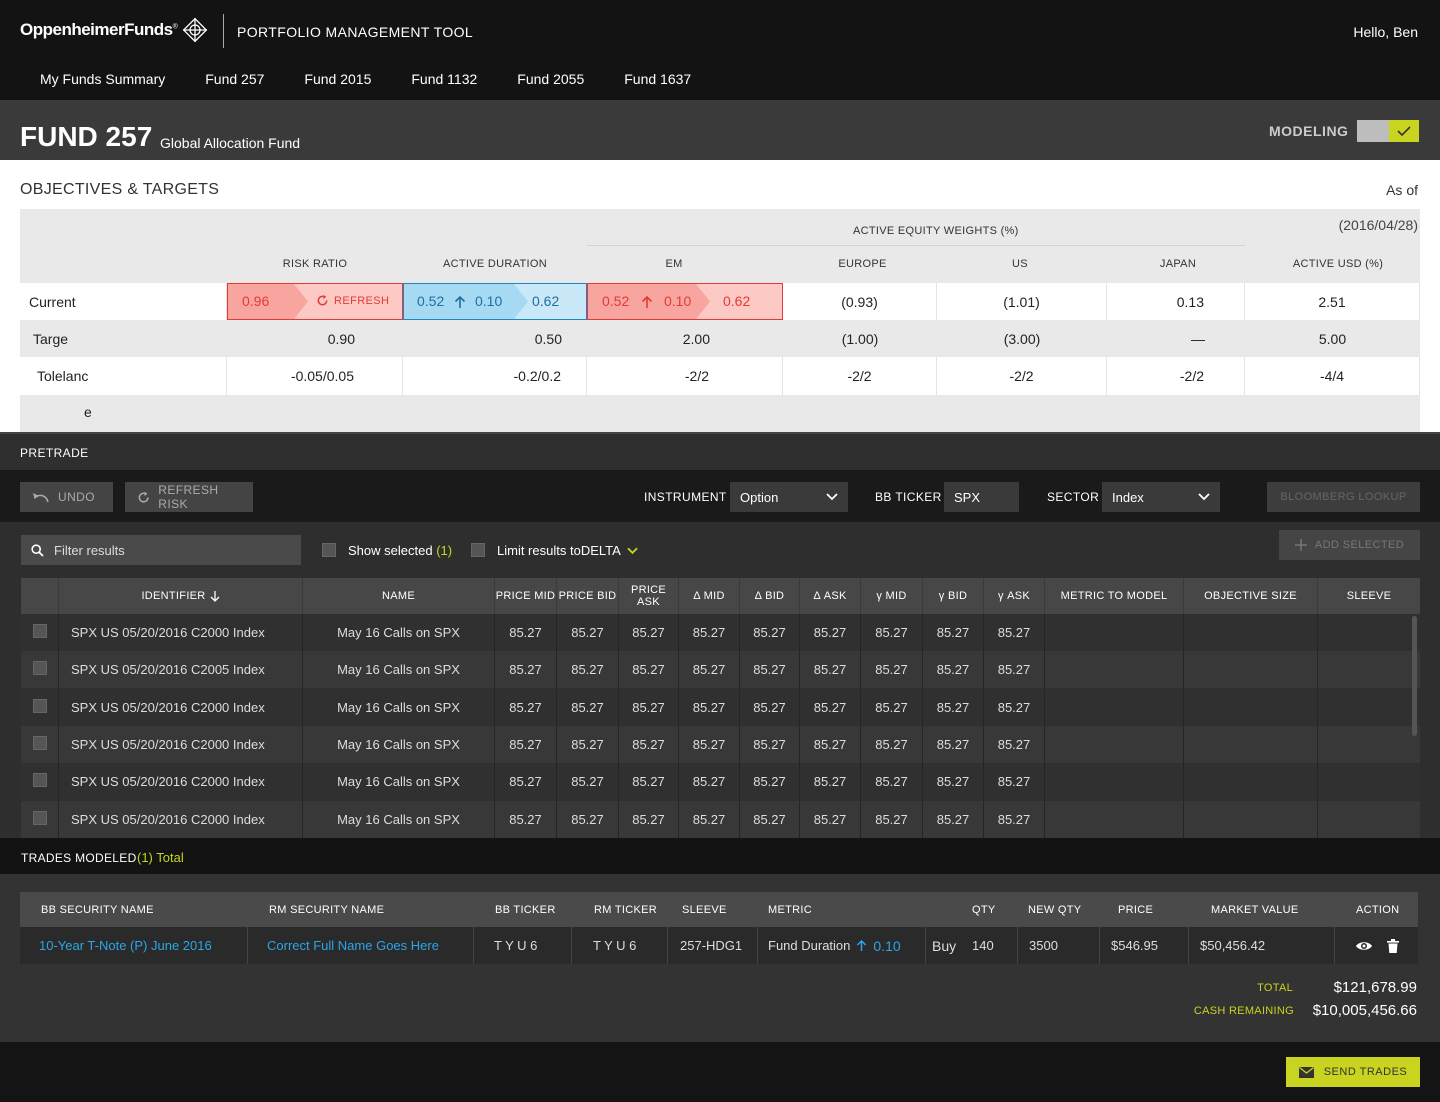  What do you see at coordinates (444, 79) in the screenshot?
I see `nav-fund-1132: Fund 1132` at bounding box center [444, 79].